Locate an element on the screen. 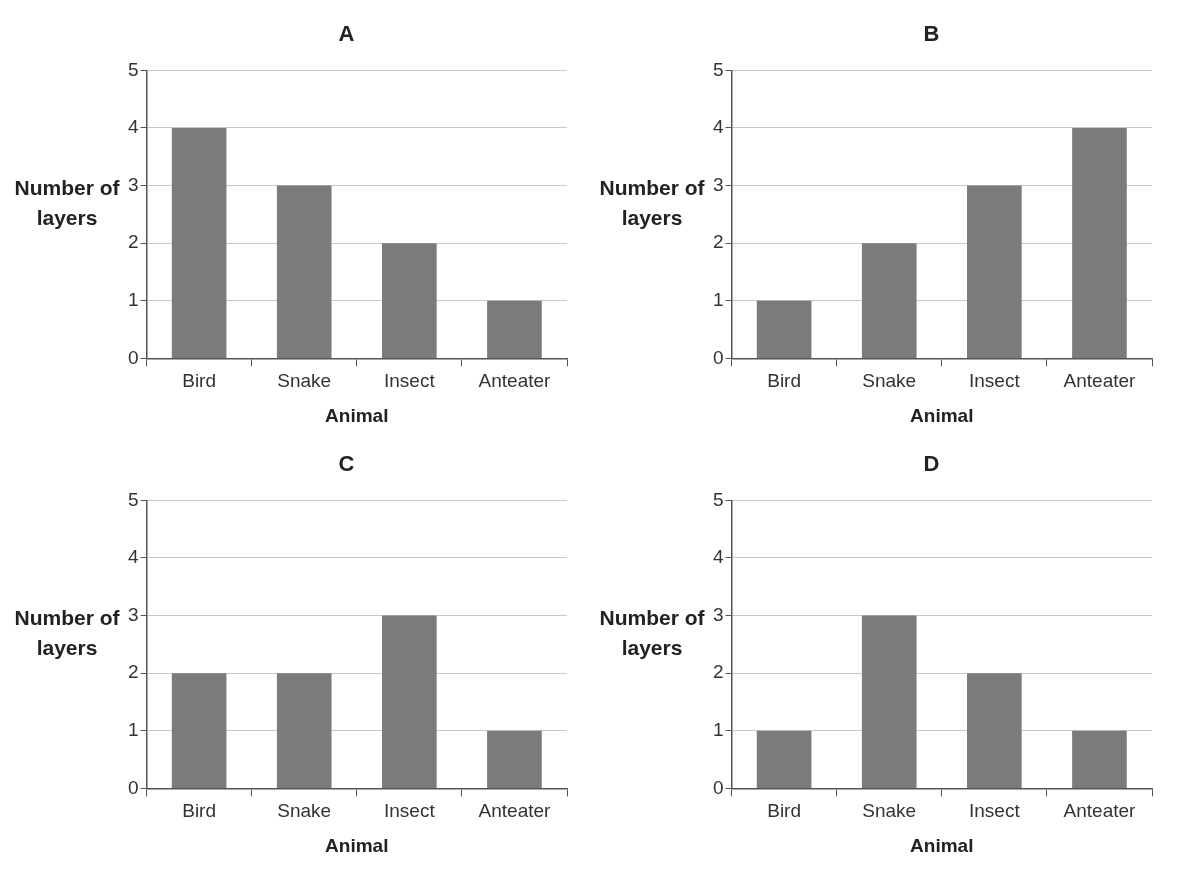 Image resolution: width=1177 pixels, height=877 pixels. chart-title: C is located at coordinates (346, 464).